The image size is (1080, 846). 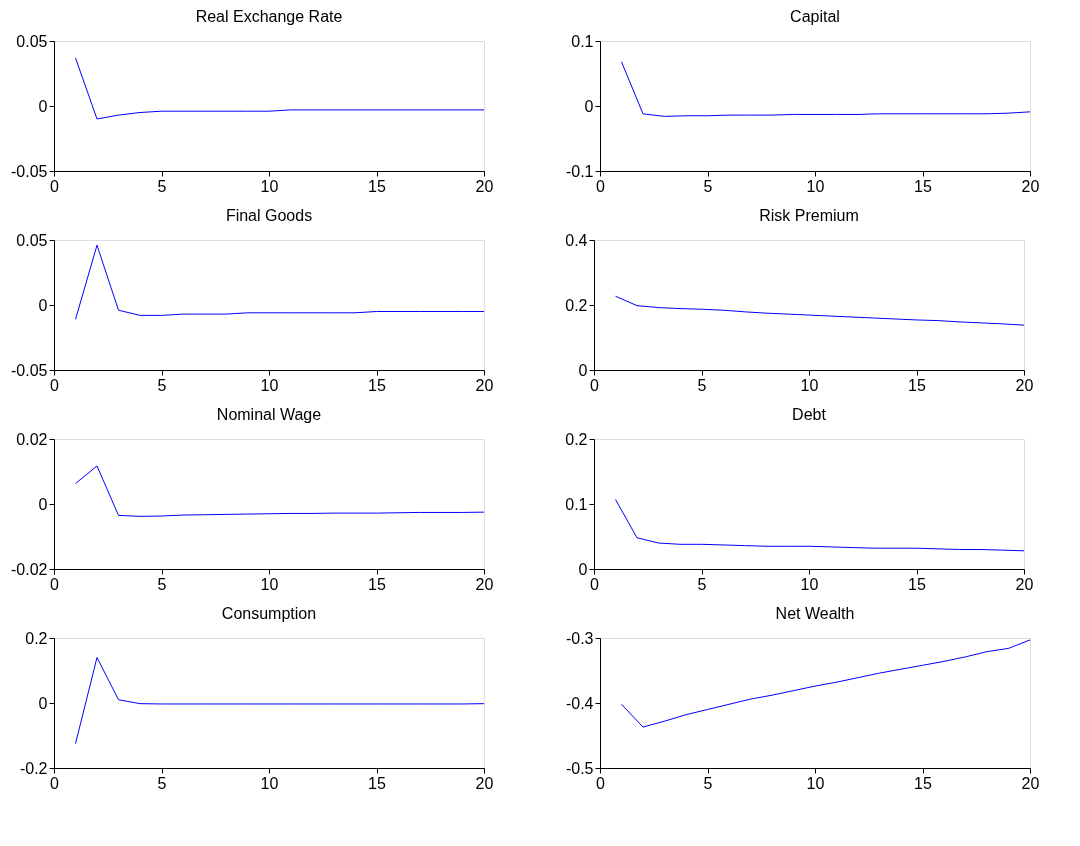 I want to click on y-tick-label: -0.3, so click(x=579, y=638).